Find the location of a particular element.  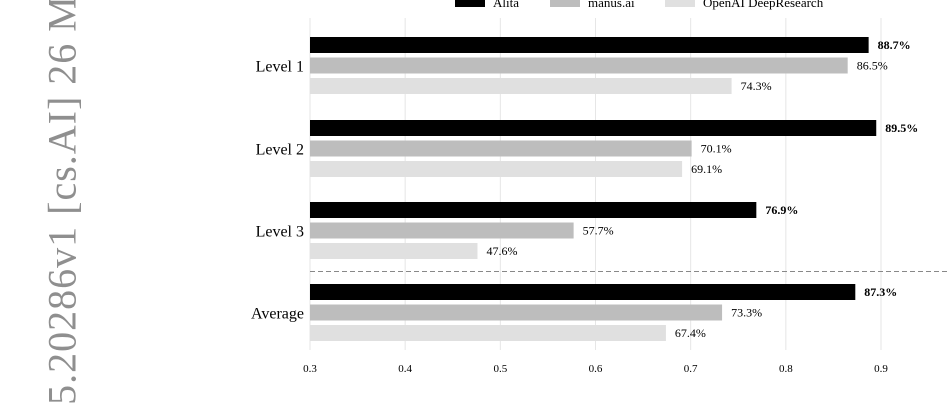

category-labels: Level 1 Level 2 Level 3 Average is located at coordinates (277, 191).